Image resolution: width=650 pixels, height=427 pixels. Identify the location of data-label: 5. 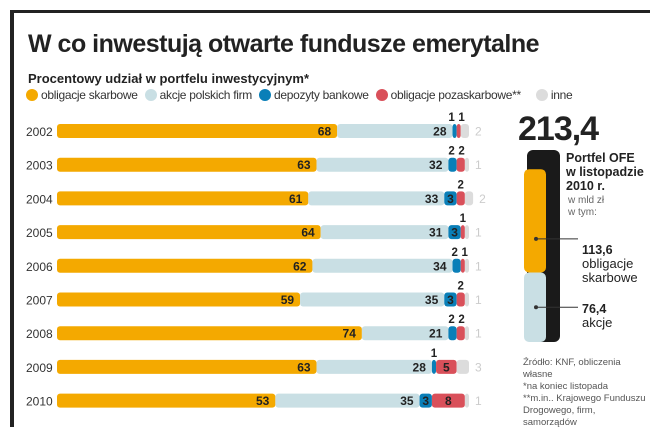
(446, 367).